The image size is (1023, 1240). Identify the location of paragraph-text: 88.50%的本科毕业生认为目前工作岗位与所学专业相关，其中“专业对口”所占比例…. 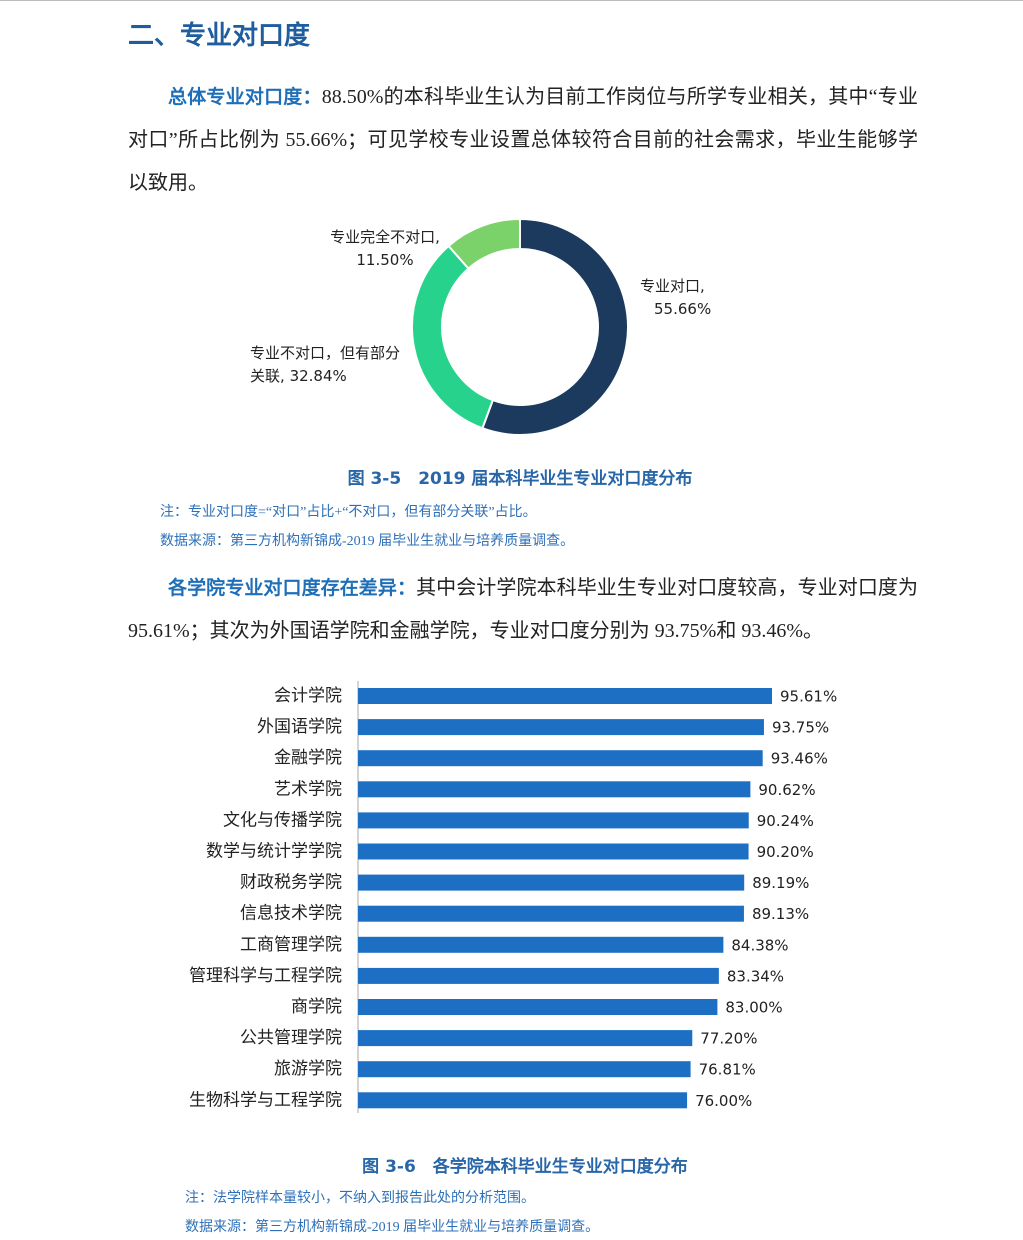
(523, 140).